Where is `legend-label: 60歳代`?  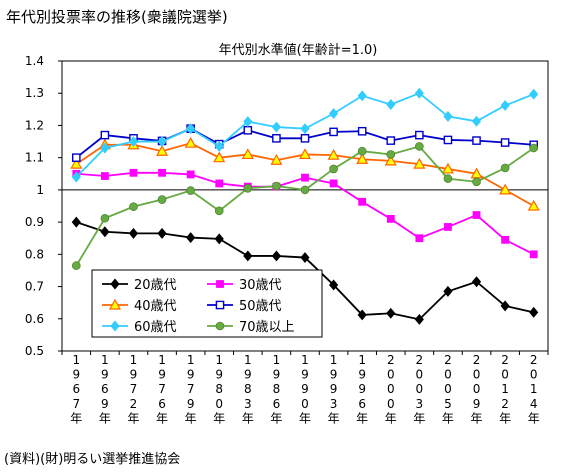 legend-label: 60歳代 is located at coordinates (155, 327).